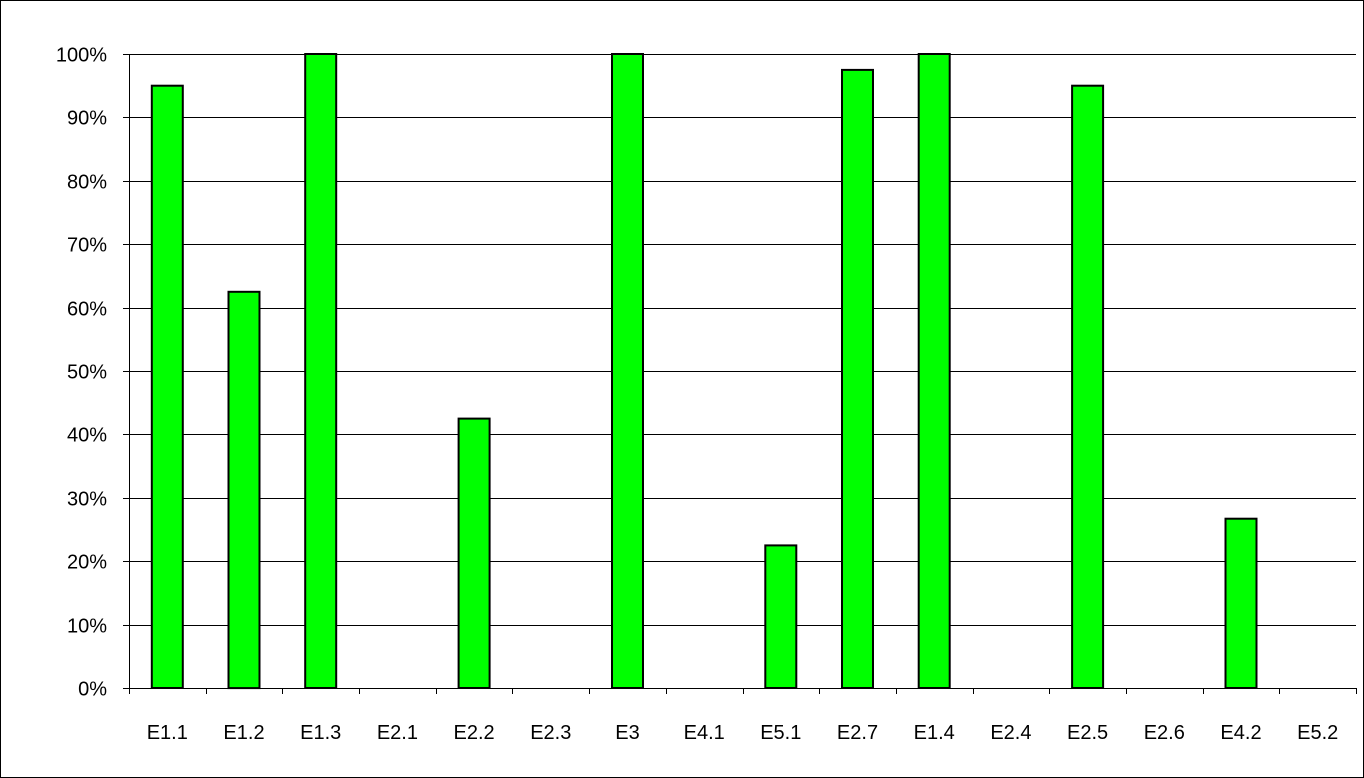 The width and height of the screenshot is (1364, 778). What do you see at coordinates (87, 310) in the screenshot?
I see `y-tick-label: 60%` at bounding box center [87, 310].